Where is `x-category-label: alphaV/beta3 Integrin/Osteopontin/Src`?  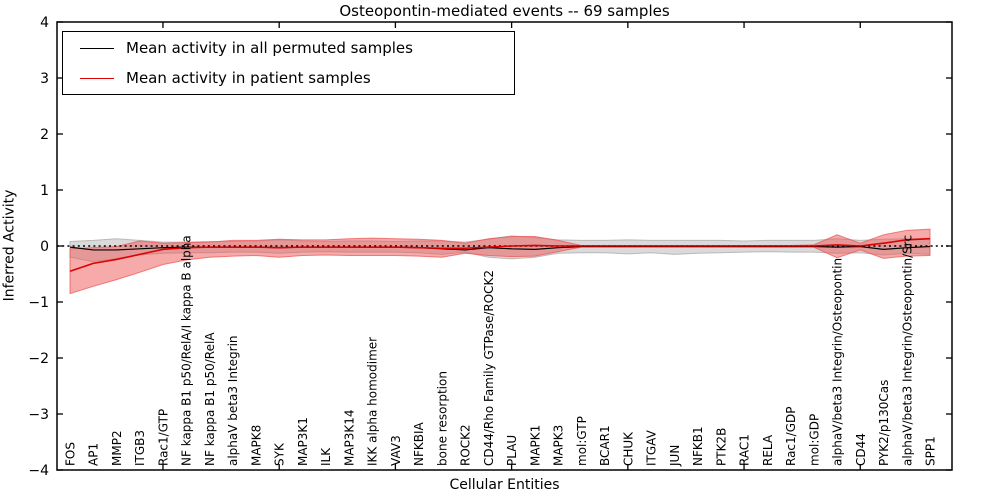
x-category-label: alphaV/beta3 Integrin/Osteopontin/Src is located at coordinates (907, 350).